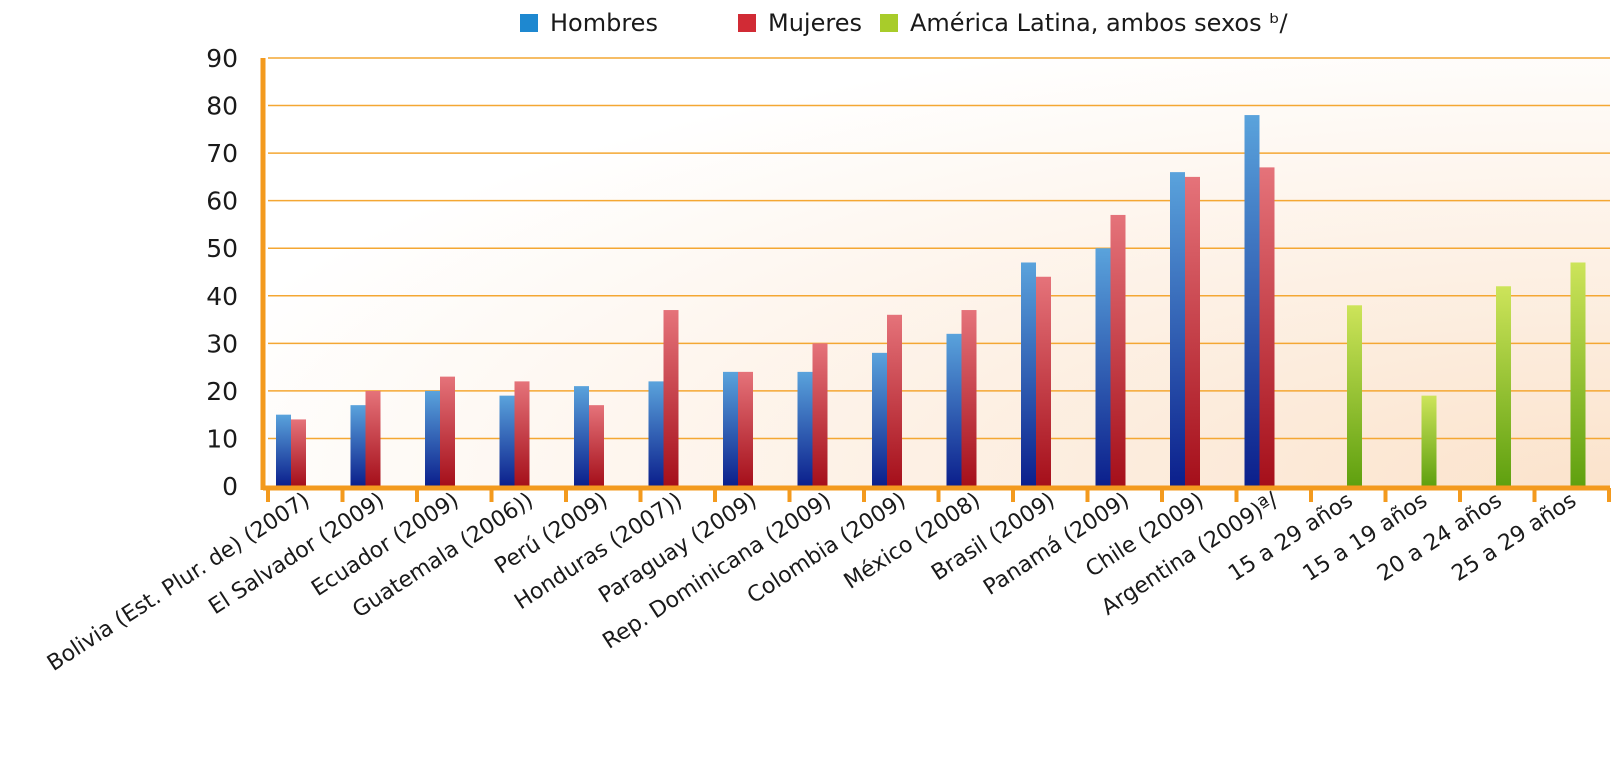  Describe the element at coordinates (1099, 23) in the screenshot. I see `legend-label: América Latina, ambos sexos ᵇ/` at that location.